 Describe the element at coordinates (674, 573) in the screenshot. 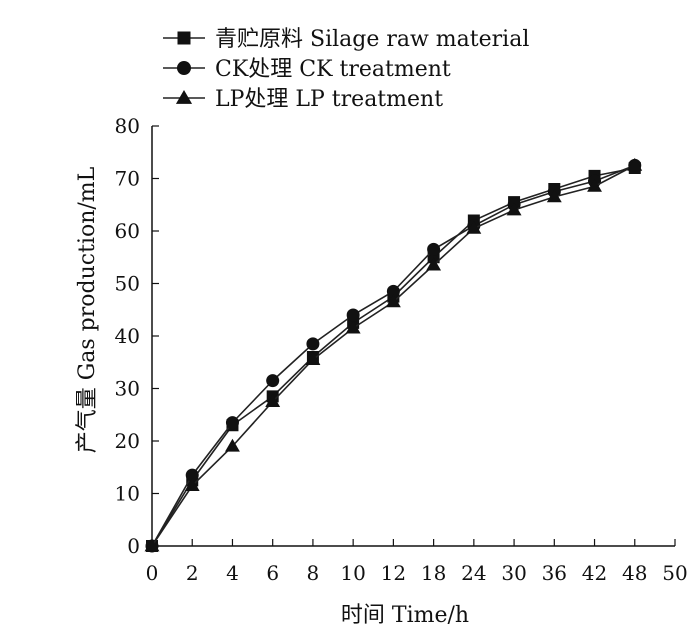

I see `x-tick-label: 50` at that location.